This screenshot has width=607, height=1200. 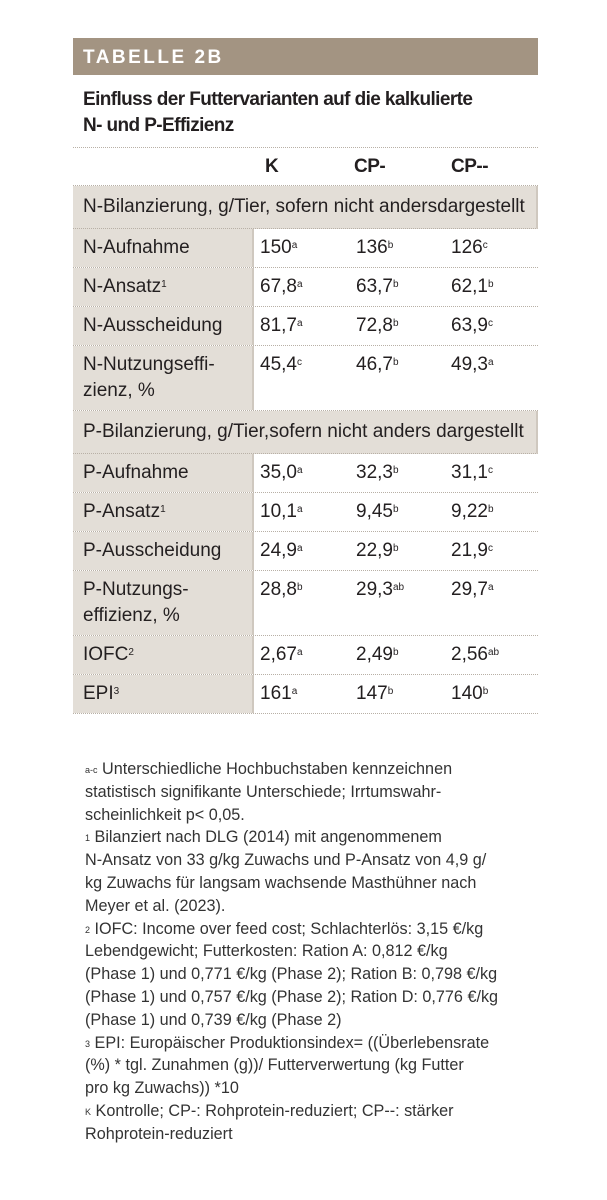 What do you see at coordinates (167, 512) in the screenshot?
I see `row-label-line: P-Ansatz1` at bounding box center [167, 512].